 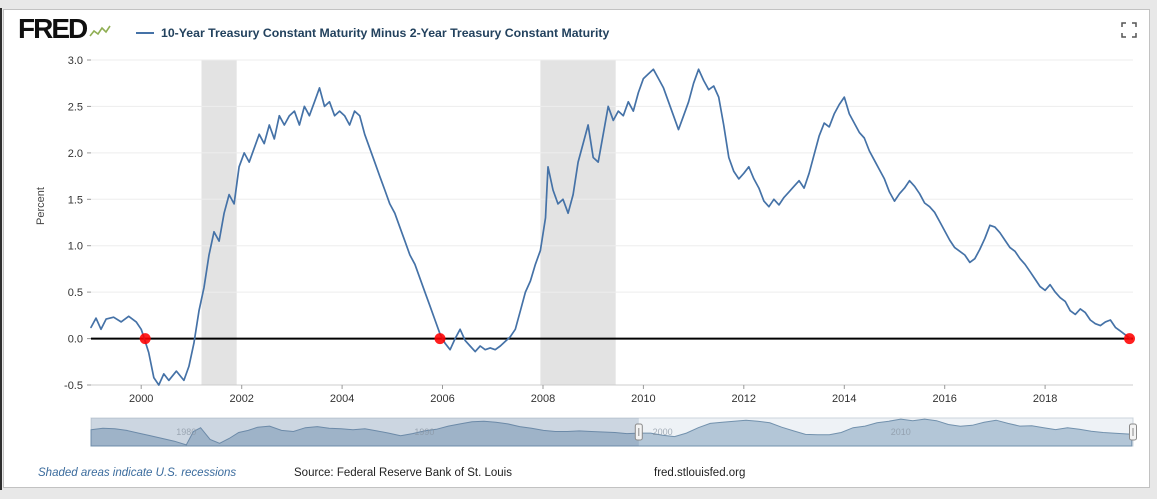 I want to click on legend-line-sample, so click(x=145, y=33).